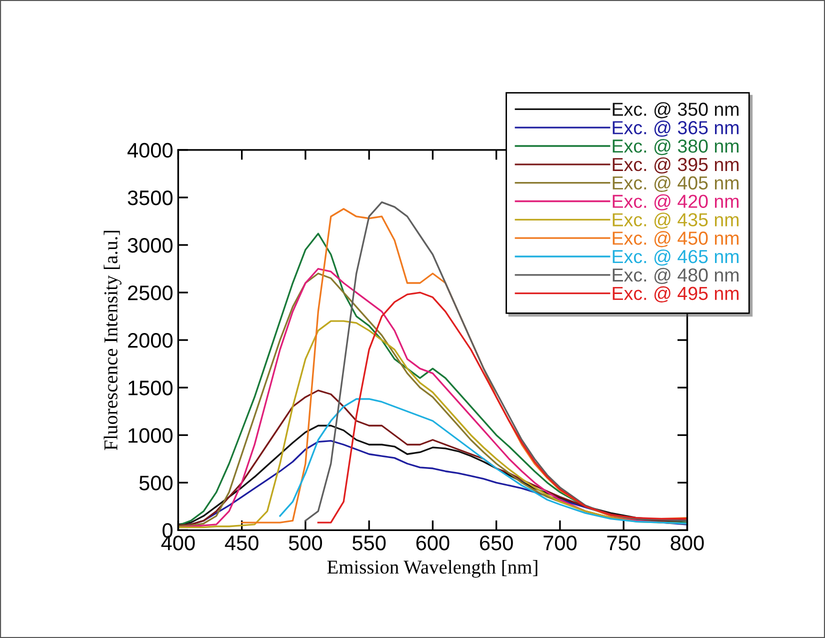 The image size is (825, 638). Describe the element at coordinates (113, 340) in the screenshot. I see `y-axis-title: Fluorescence Intensity [a.u.]` at that location.